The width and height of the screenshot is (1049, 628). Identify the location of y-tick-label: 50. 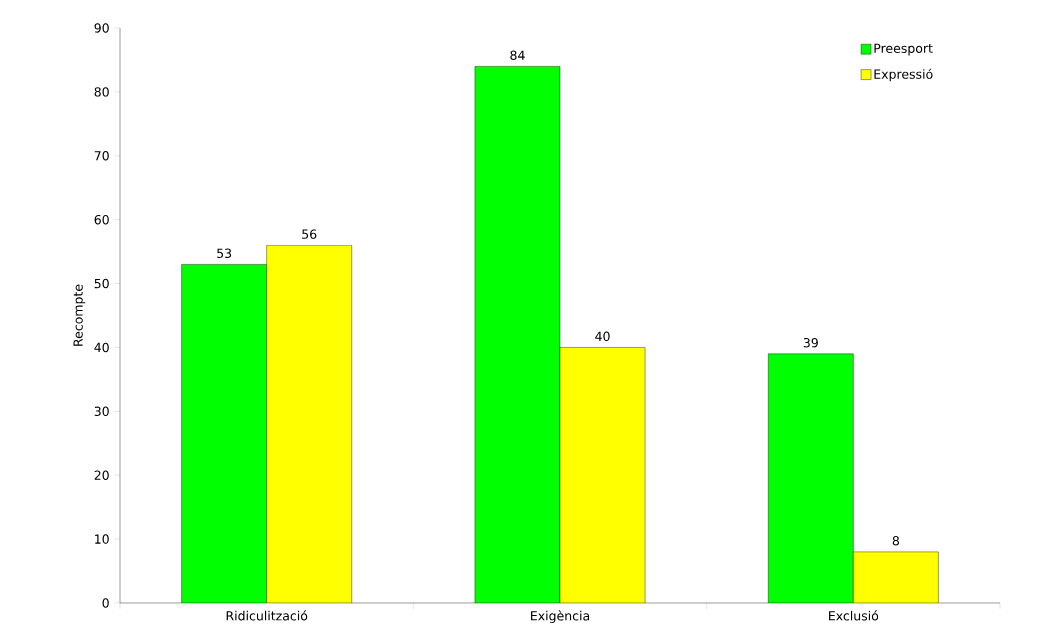
(101, 283).